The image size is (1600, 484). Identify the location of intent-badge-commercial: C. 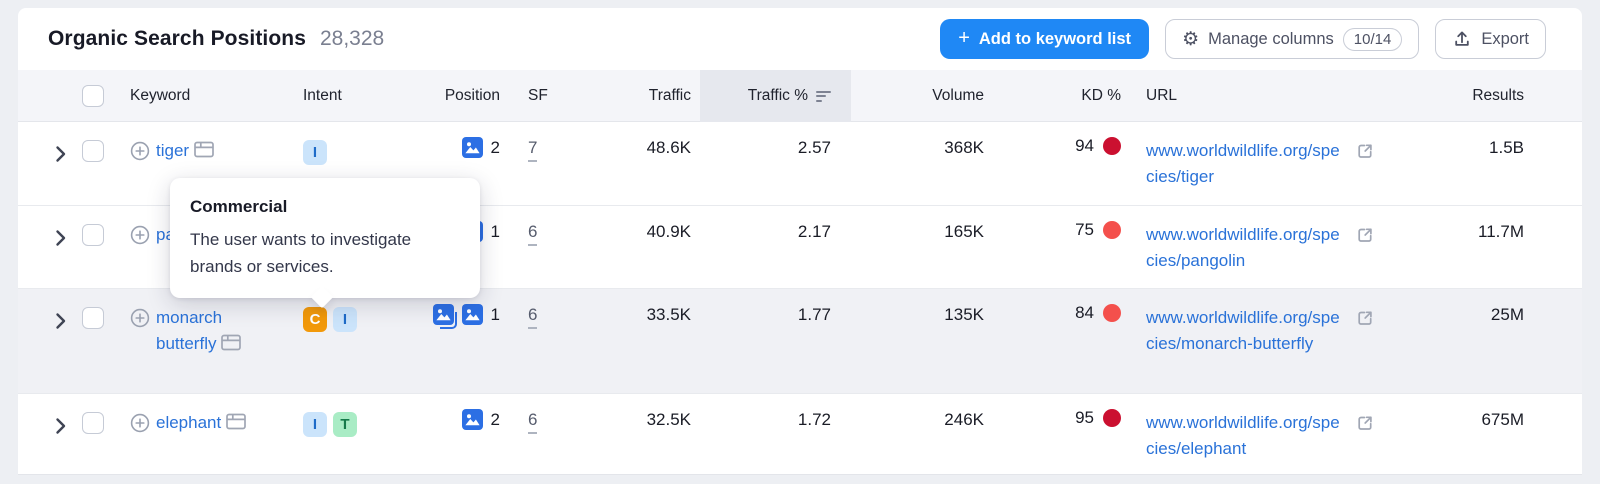
(315, 319).